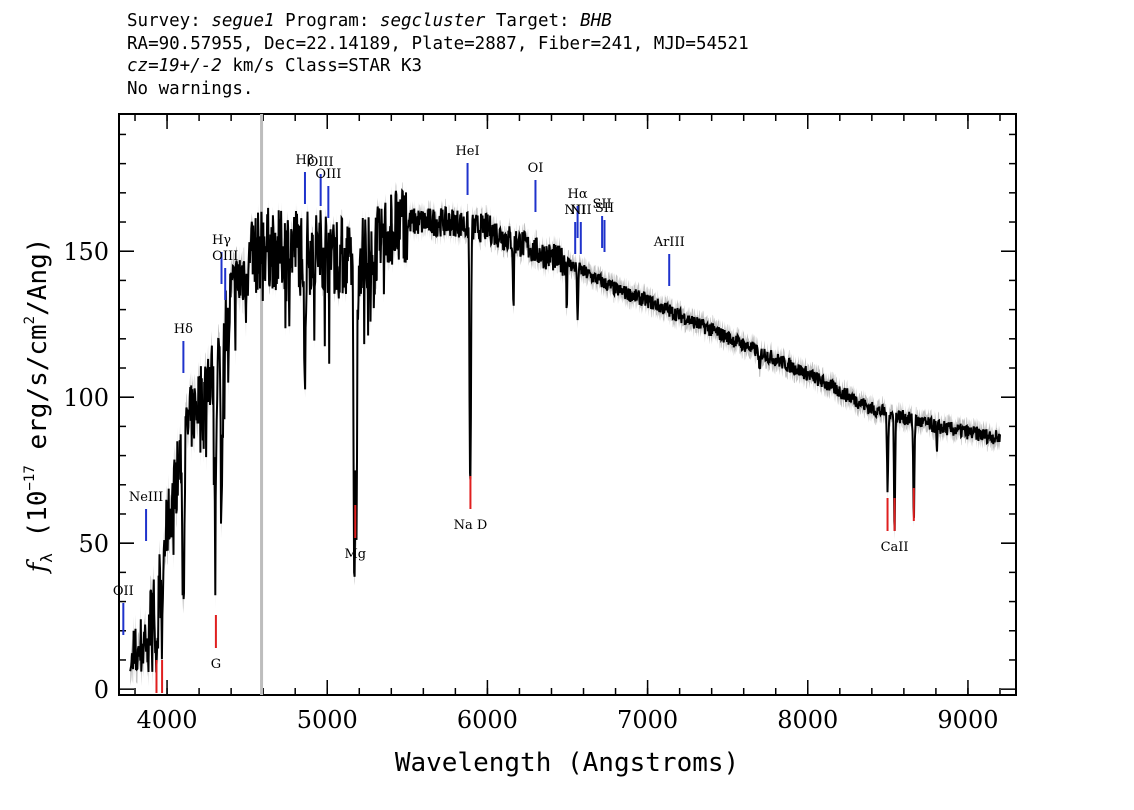 The image size is (1134, 810). What do you see at coordinates (647, 720) in the screenshot?
I see `x-tick-label: 7000` at bounding box center [647, 720].